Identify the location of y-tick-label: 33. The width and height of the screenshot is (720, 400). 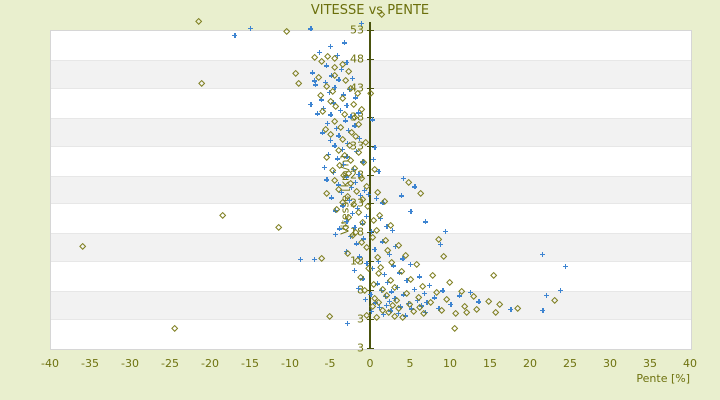
(357, 146).